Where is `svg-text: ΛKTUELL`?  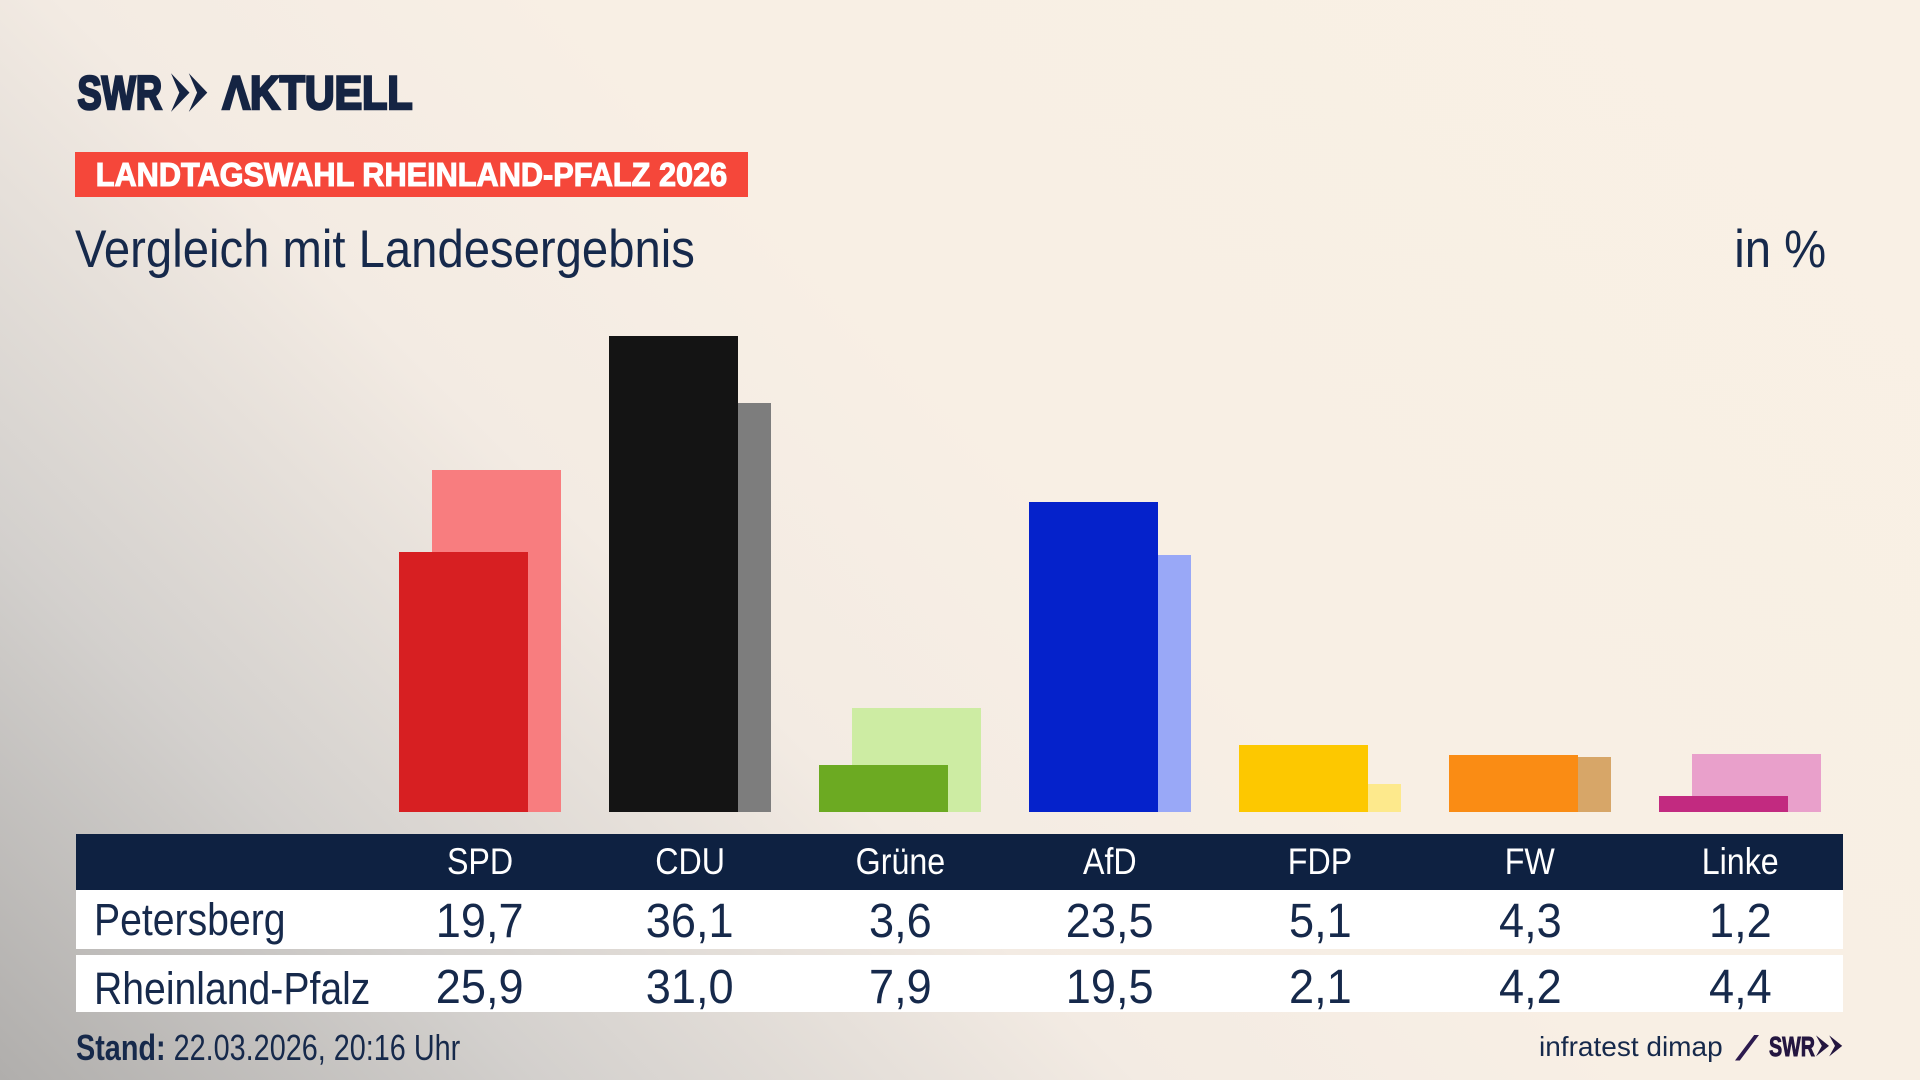 svg-text: ΛKTUELL is located at coordinates (318, 92).